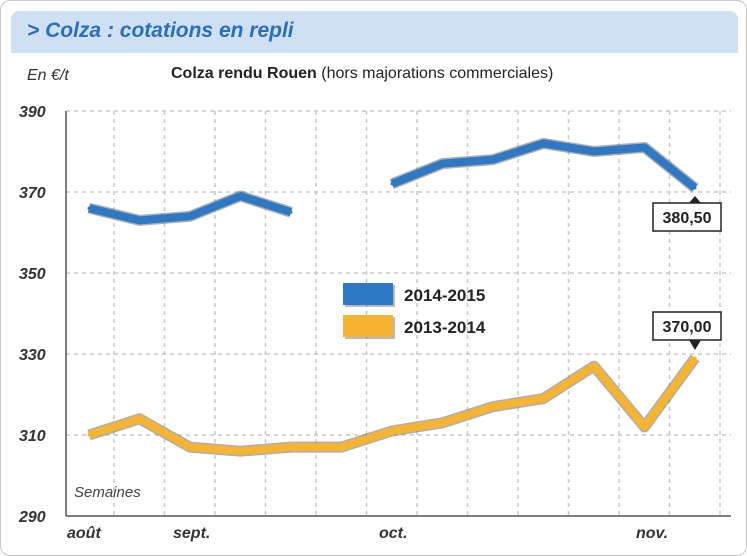 The width and height of the screenshot is (747, 556). Describe the element at coordinates (445, 327) in the screenshot. I see `legend-label: 2013-2014` at that location.